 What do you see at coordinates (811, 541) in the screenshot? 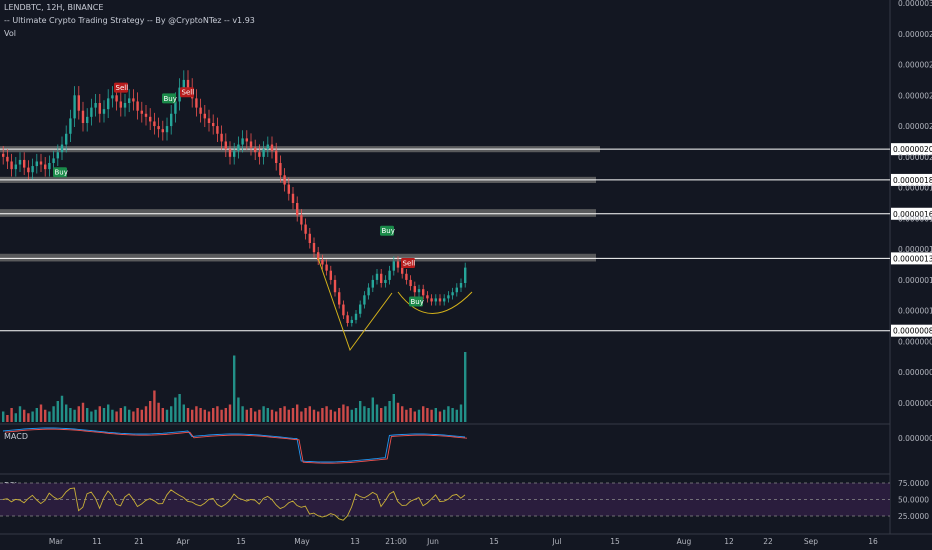
I see `time-axis-tick: Sep` at bounding box center [811, 541].